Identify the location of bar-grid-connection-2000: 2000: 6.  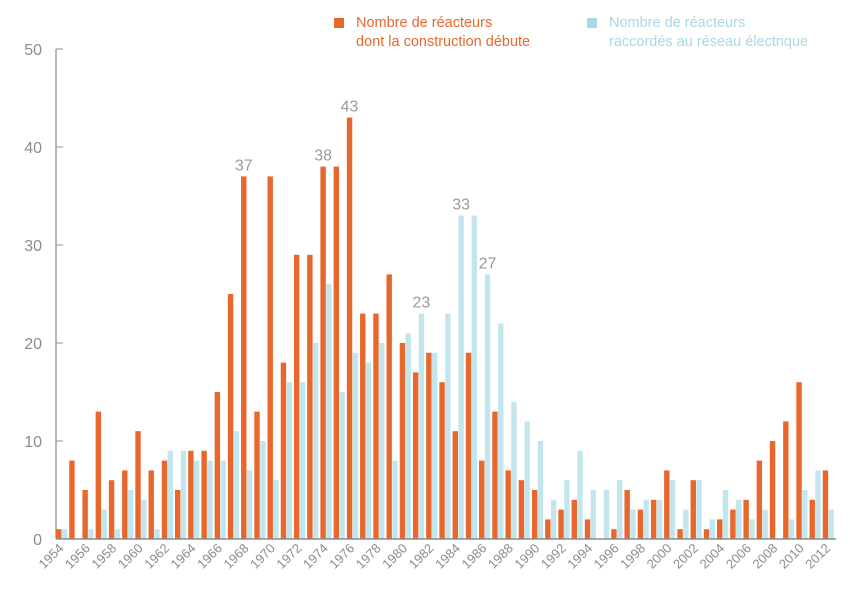
(672, 509).